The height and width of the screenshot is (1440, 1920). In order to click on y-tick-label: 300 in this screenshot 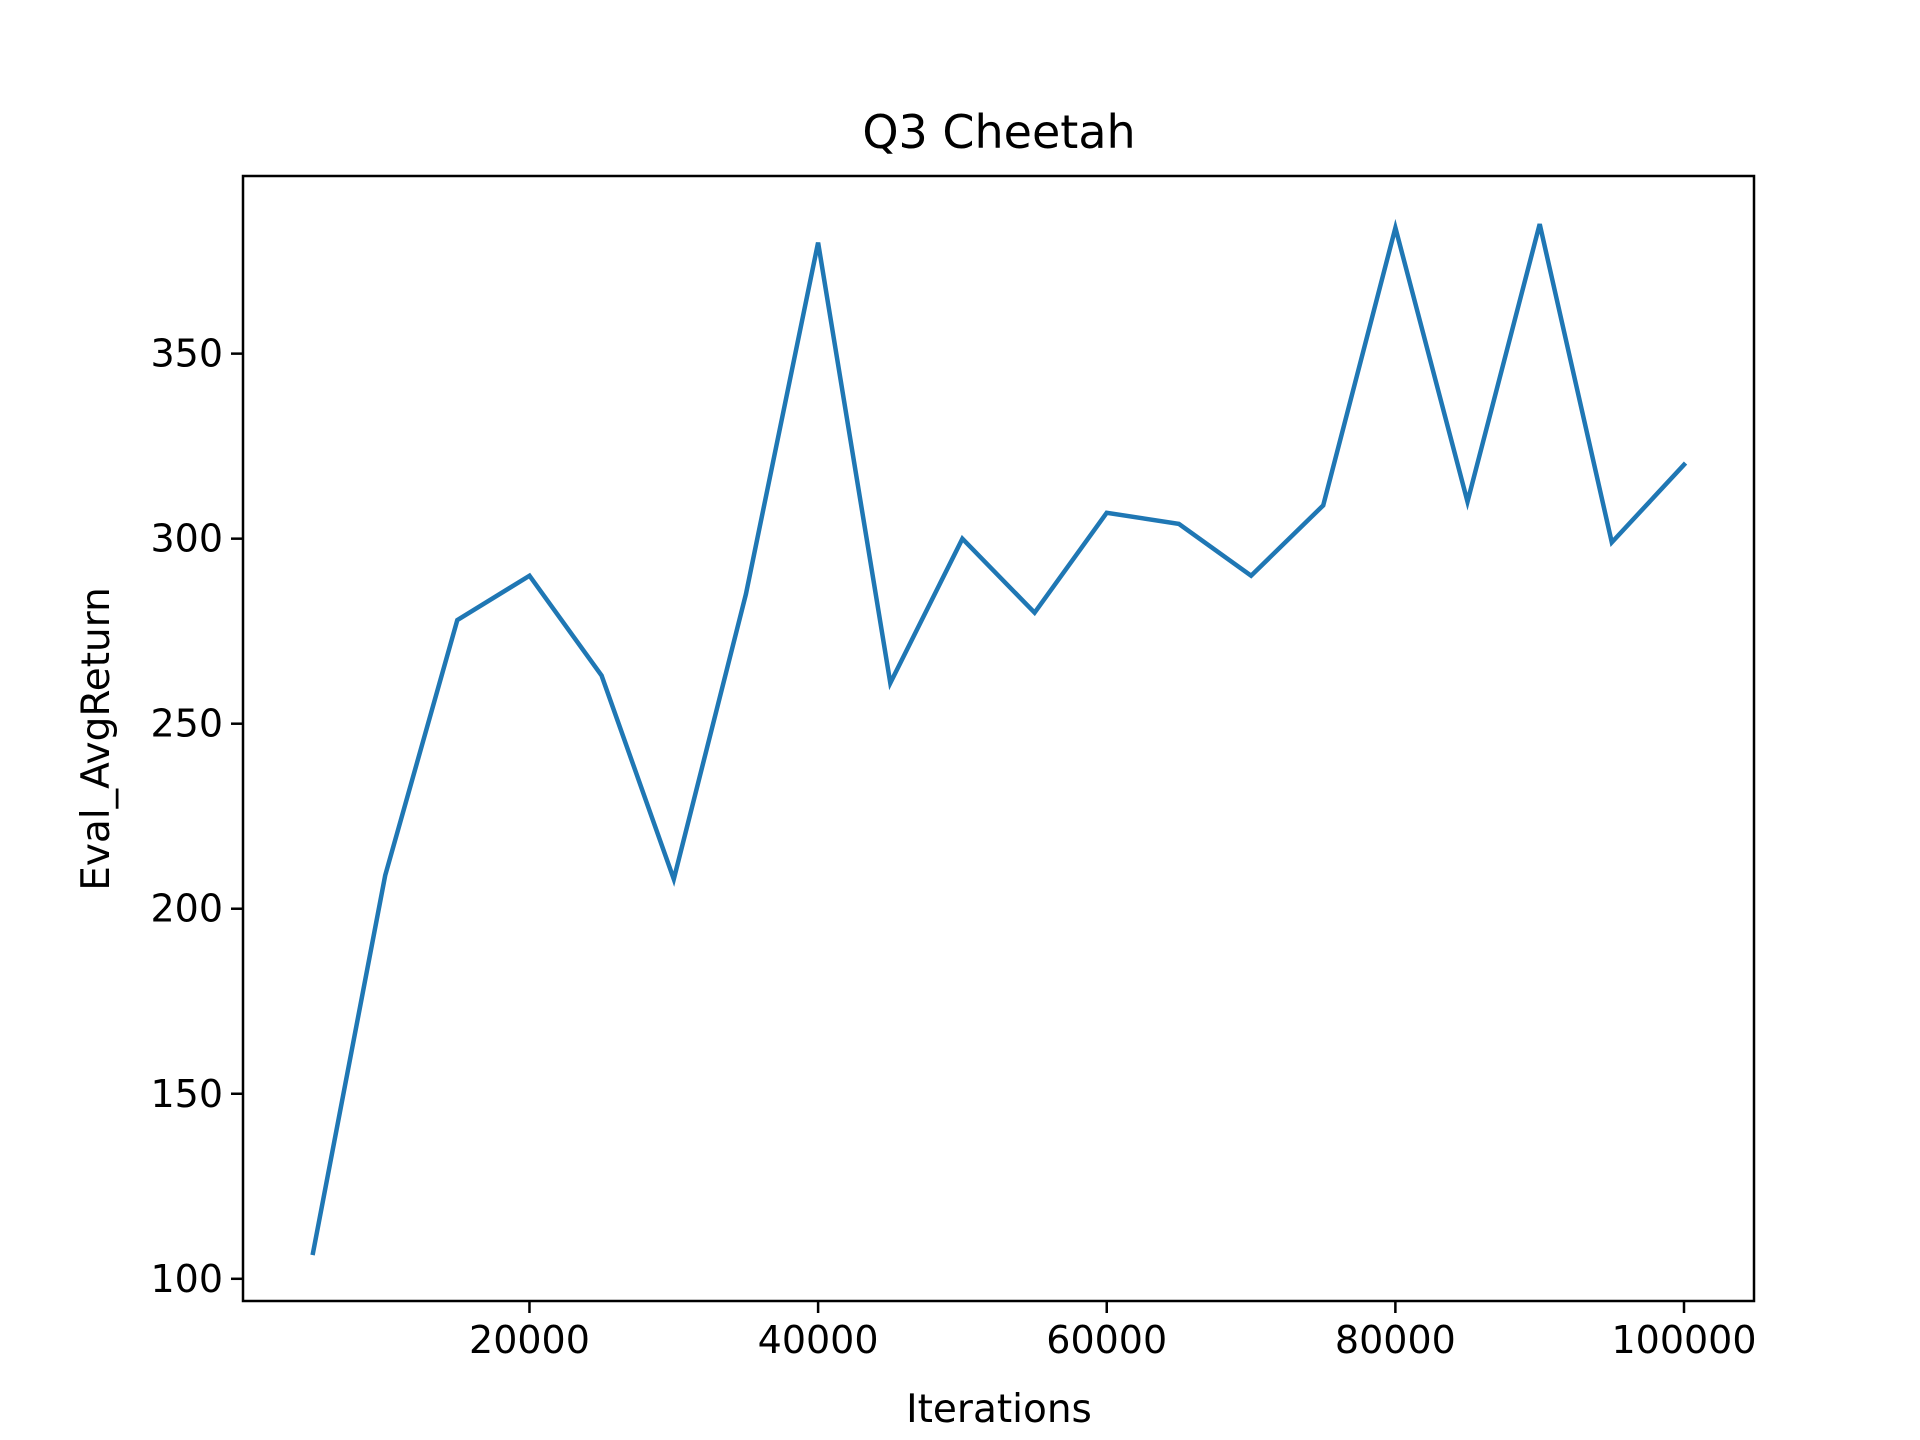, I will do `click(186, 539)`.